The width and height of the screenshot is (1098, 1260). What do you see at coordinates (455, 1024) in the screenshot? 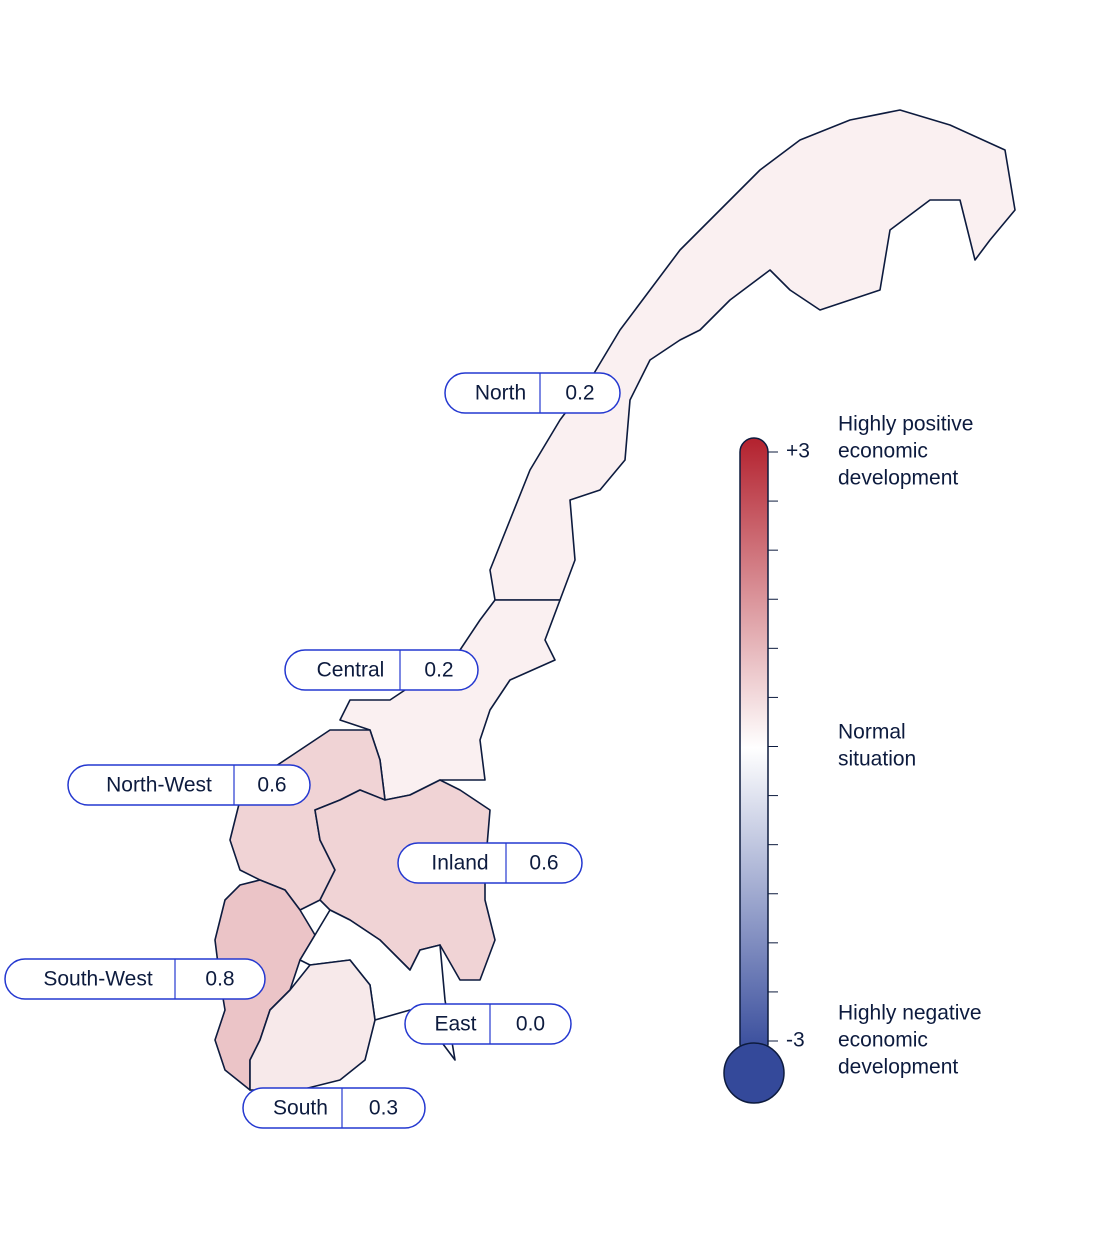
I see `region-name: East` at bounding box center [455, 1024].